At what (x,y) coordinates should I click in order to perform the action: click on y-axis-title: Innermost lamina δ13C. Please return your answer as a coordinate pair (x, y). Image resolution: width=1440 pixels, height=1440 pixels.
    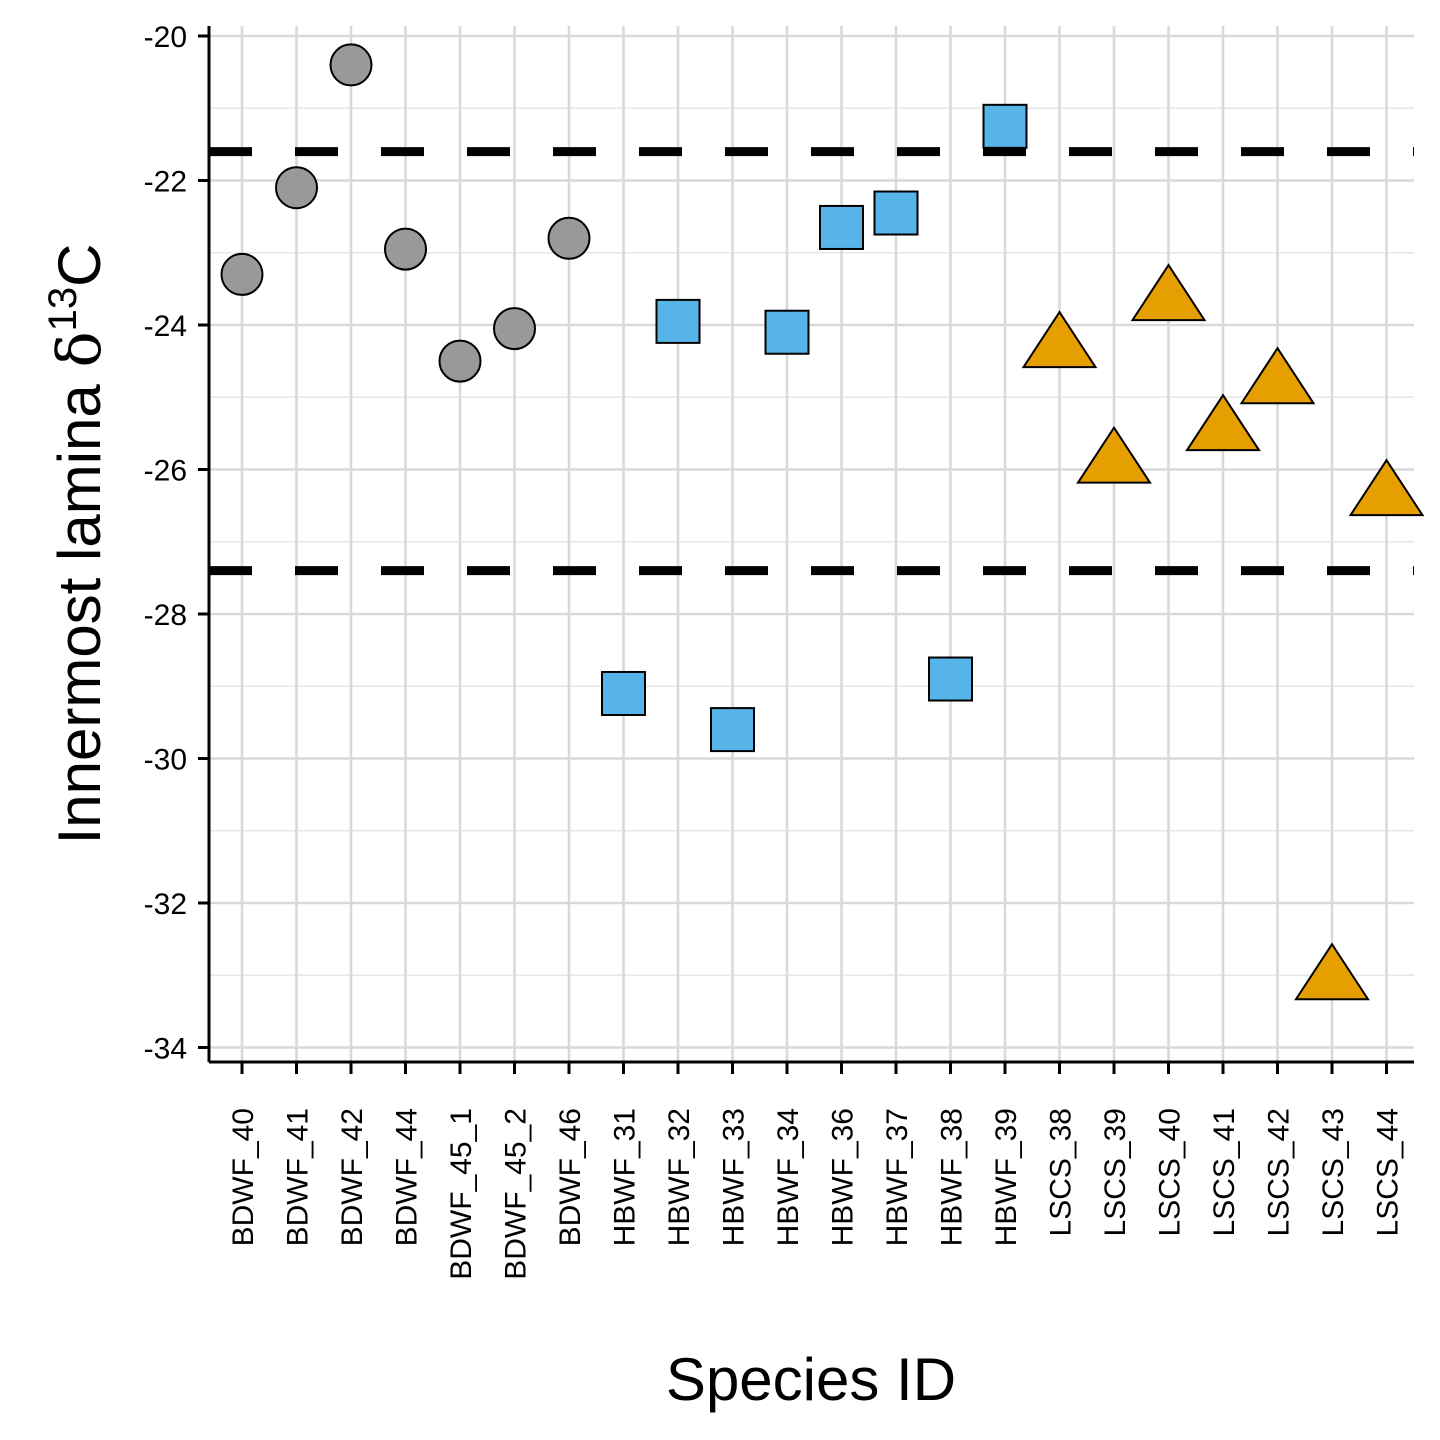
    Looking at the image, I should click on (78, 544).